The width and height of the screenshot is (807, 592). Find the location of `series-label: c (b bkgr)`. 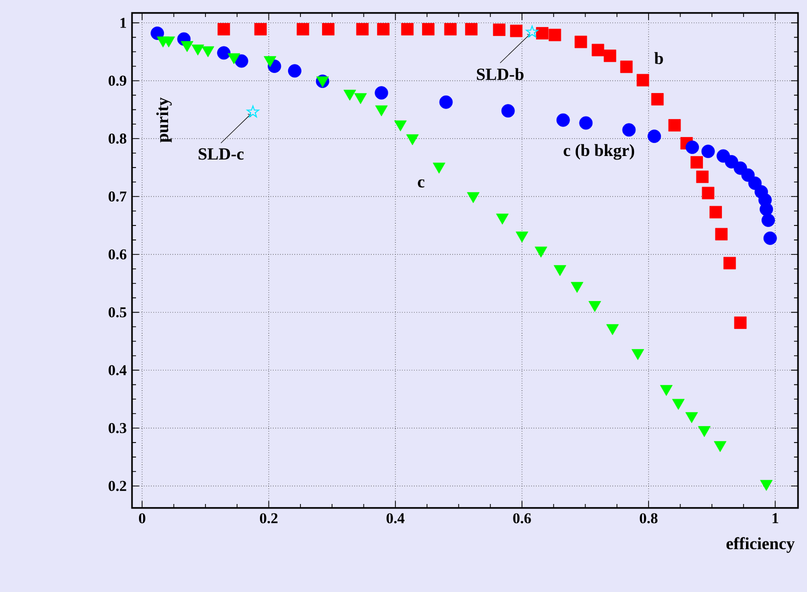

series-label: c (b bkgr) is located at coordinates (599, 152).